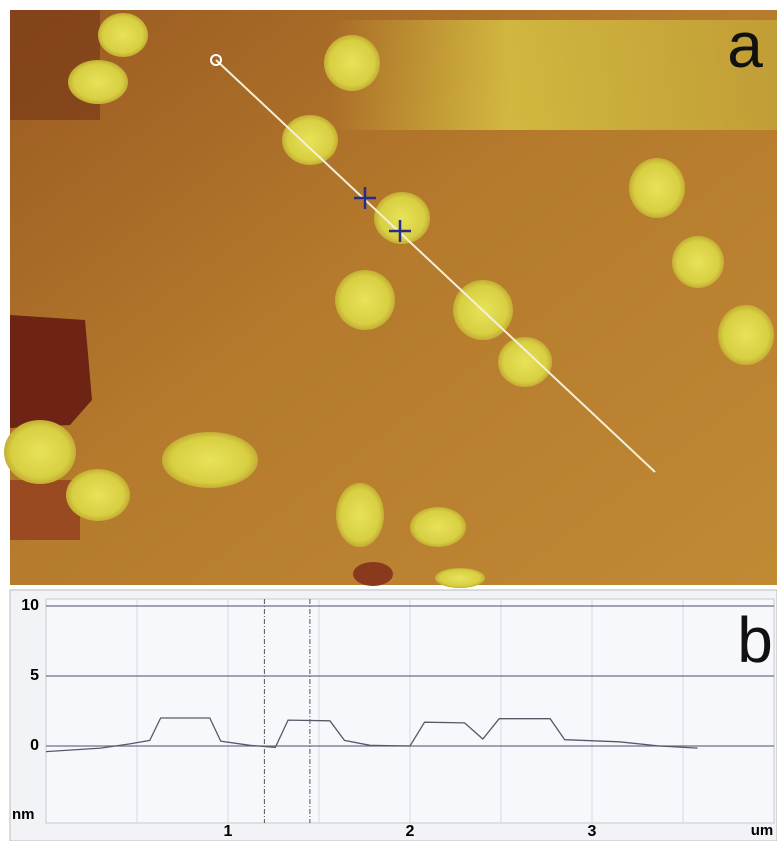 This screenshot has width=777, height=841. I want to click on x-axis-label: um, so click(762, 830).